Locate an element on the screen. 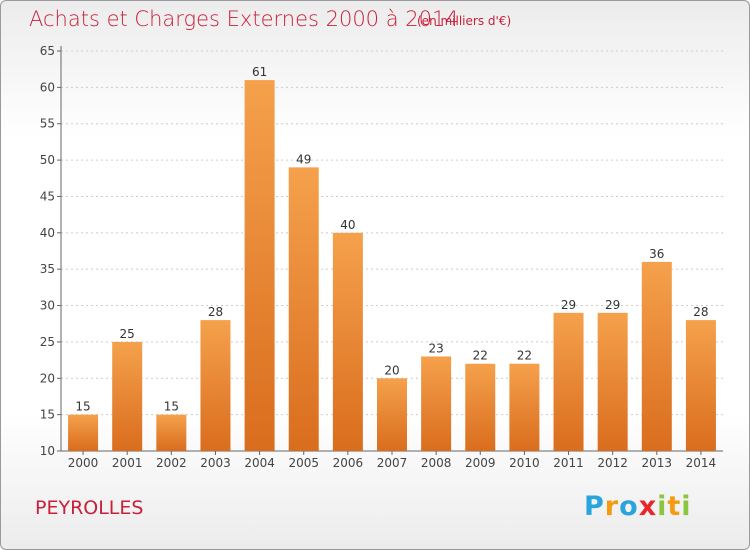  proxiti-logo: Proxiti is located at coordinates (638, 506).